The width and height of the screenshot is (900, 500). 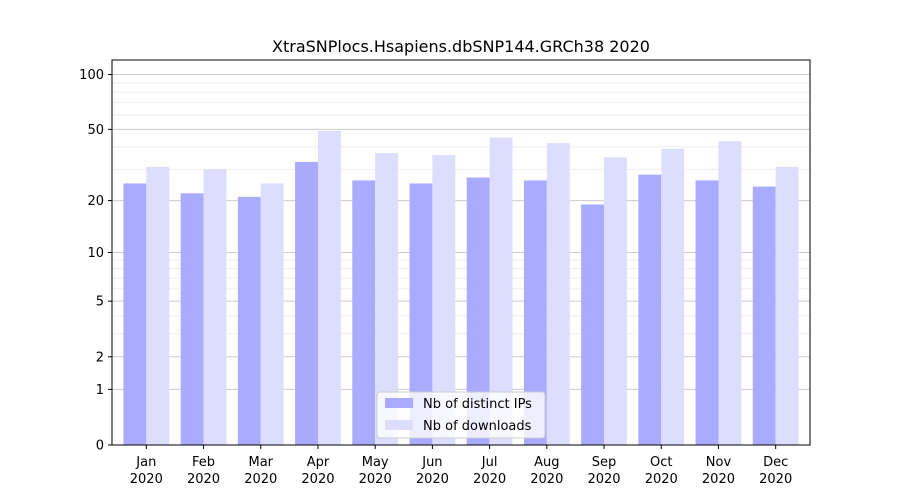 I want to click on x-tick-label-month: Jun, so click(x=431, y=462).